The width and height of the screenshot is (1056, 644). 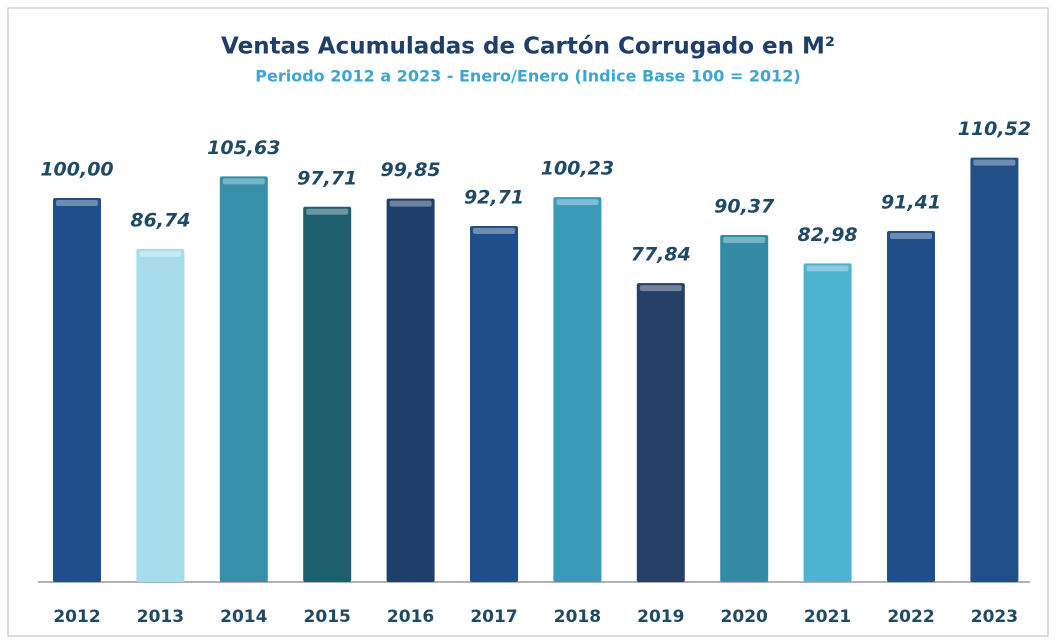 What do you see at coordinates (160, 617) in the screenshot?
I see `x-tick-label: 2013` at bounding box center [160, 617].